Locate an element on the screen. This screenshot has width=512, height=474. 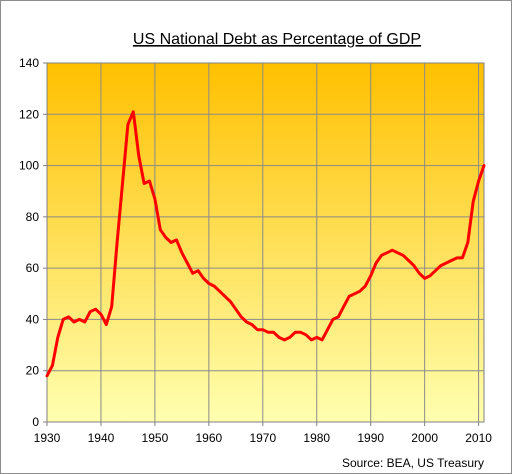
y-tick-label: 20 is located at coordinates (33, 371).